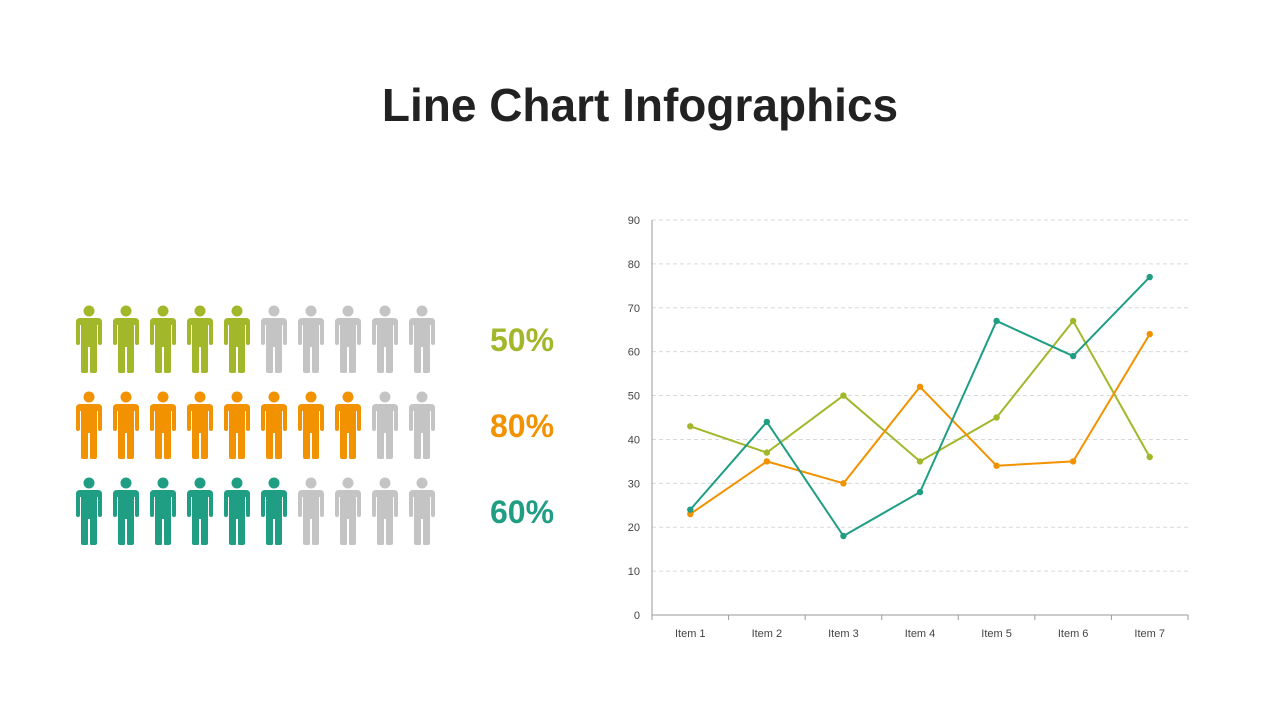  What do you see at coordinates (1149, 634) in the screenshot?
I see `x-tick-label: Item 7` at bounding box center [1149, 634].